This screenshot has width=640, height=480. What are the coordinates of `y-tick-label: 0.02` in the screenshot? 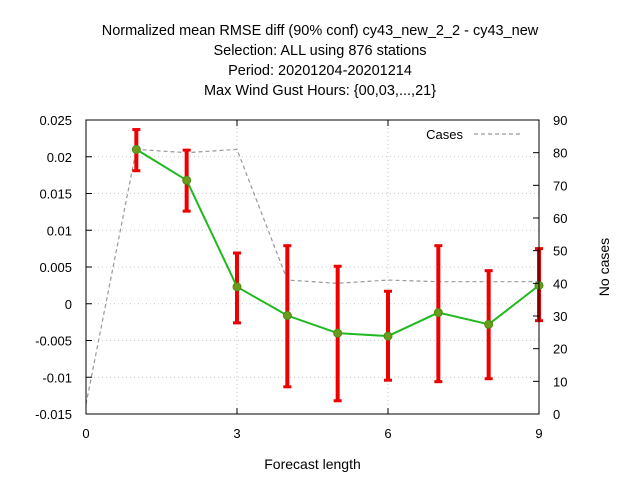 It's located at (59, 157).